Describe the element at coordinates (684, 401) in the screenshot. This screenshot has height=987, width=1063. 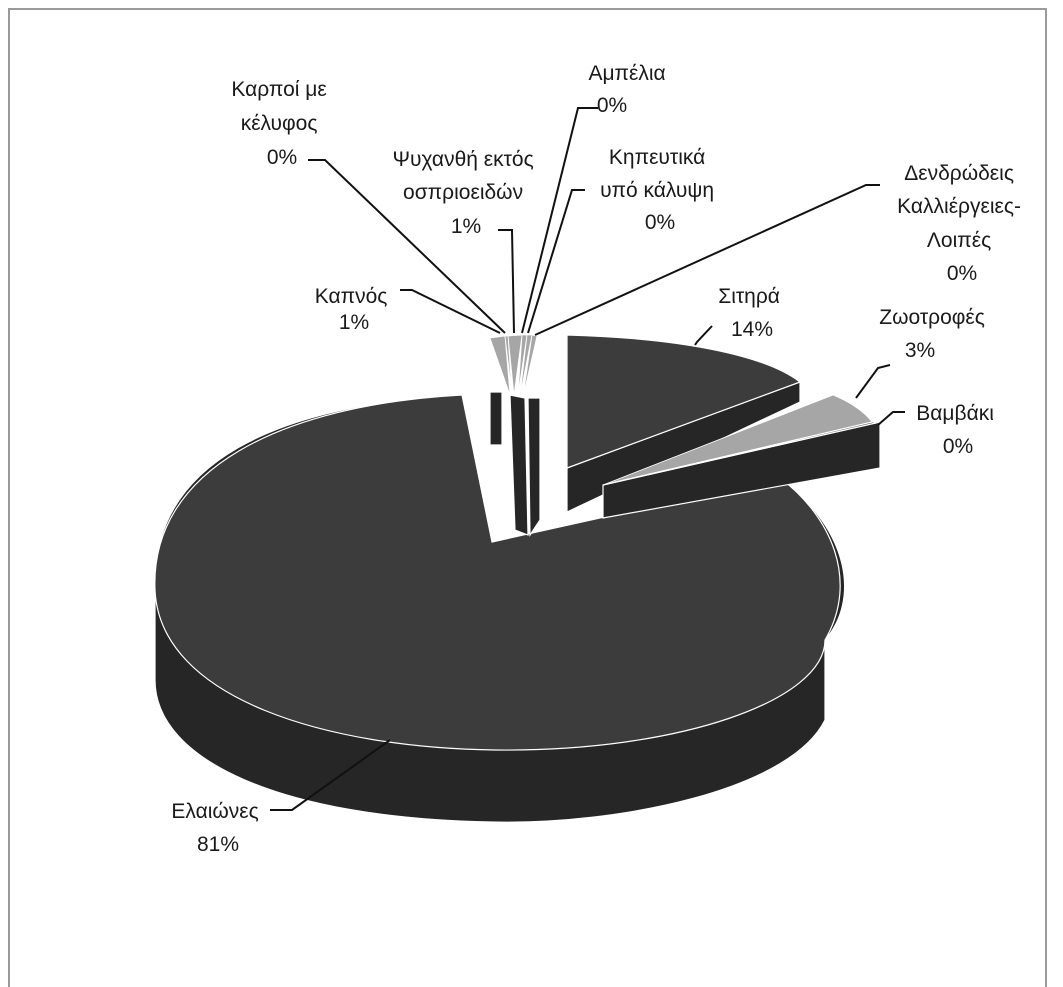
I see `slice-cereals-top` at that location.